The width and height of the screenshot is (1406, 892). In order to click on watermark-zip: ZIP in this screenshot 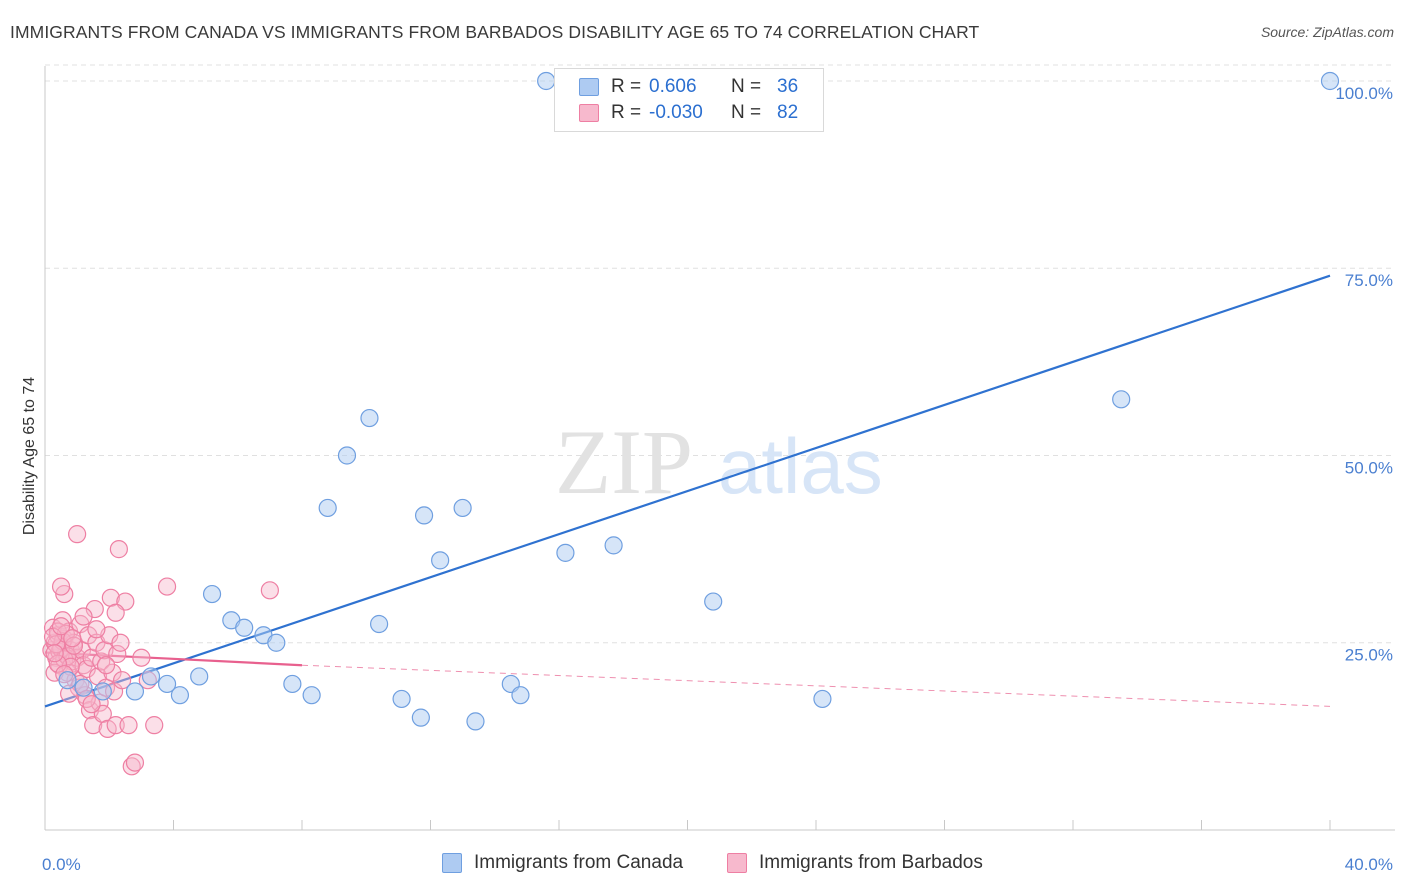, I will do `click(624, 462)`.